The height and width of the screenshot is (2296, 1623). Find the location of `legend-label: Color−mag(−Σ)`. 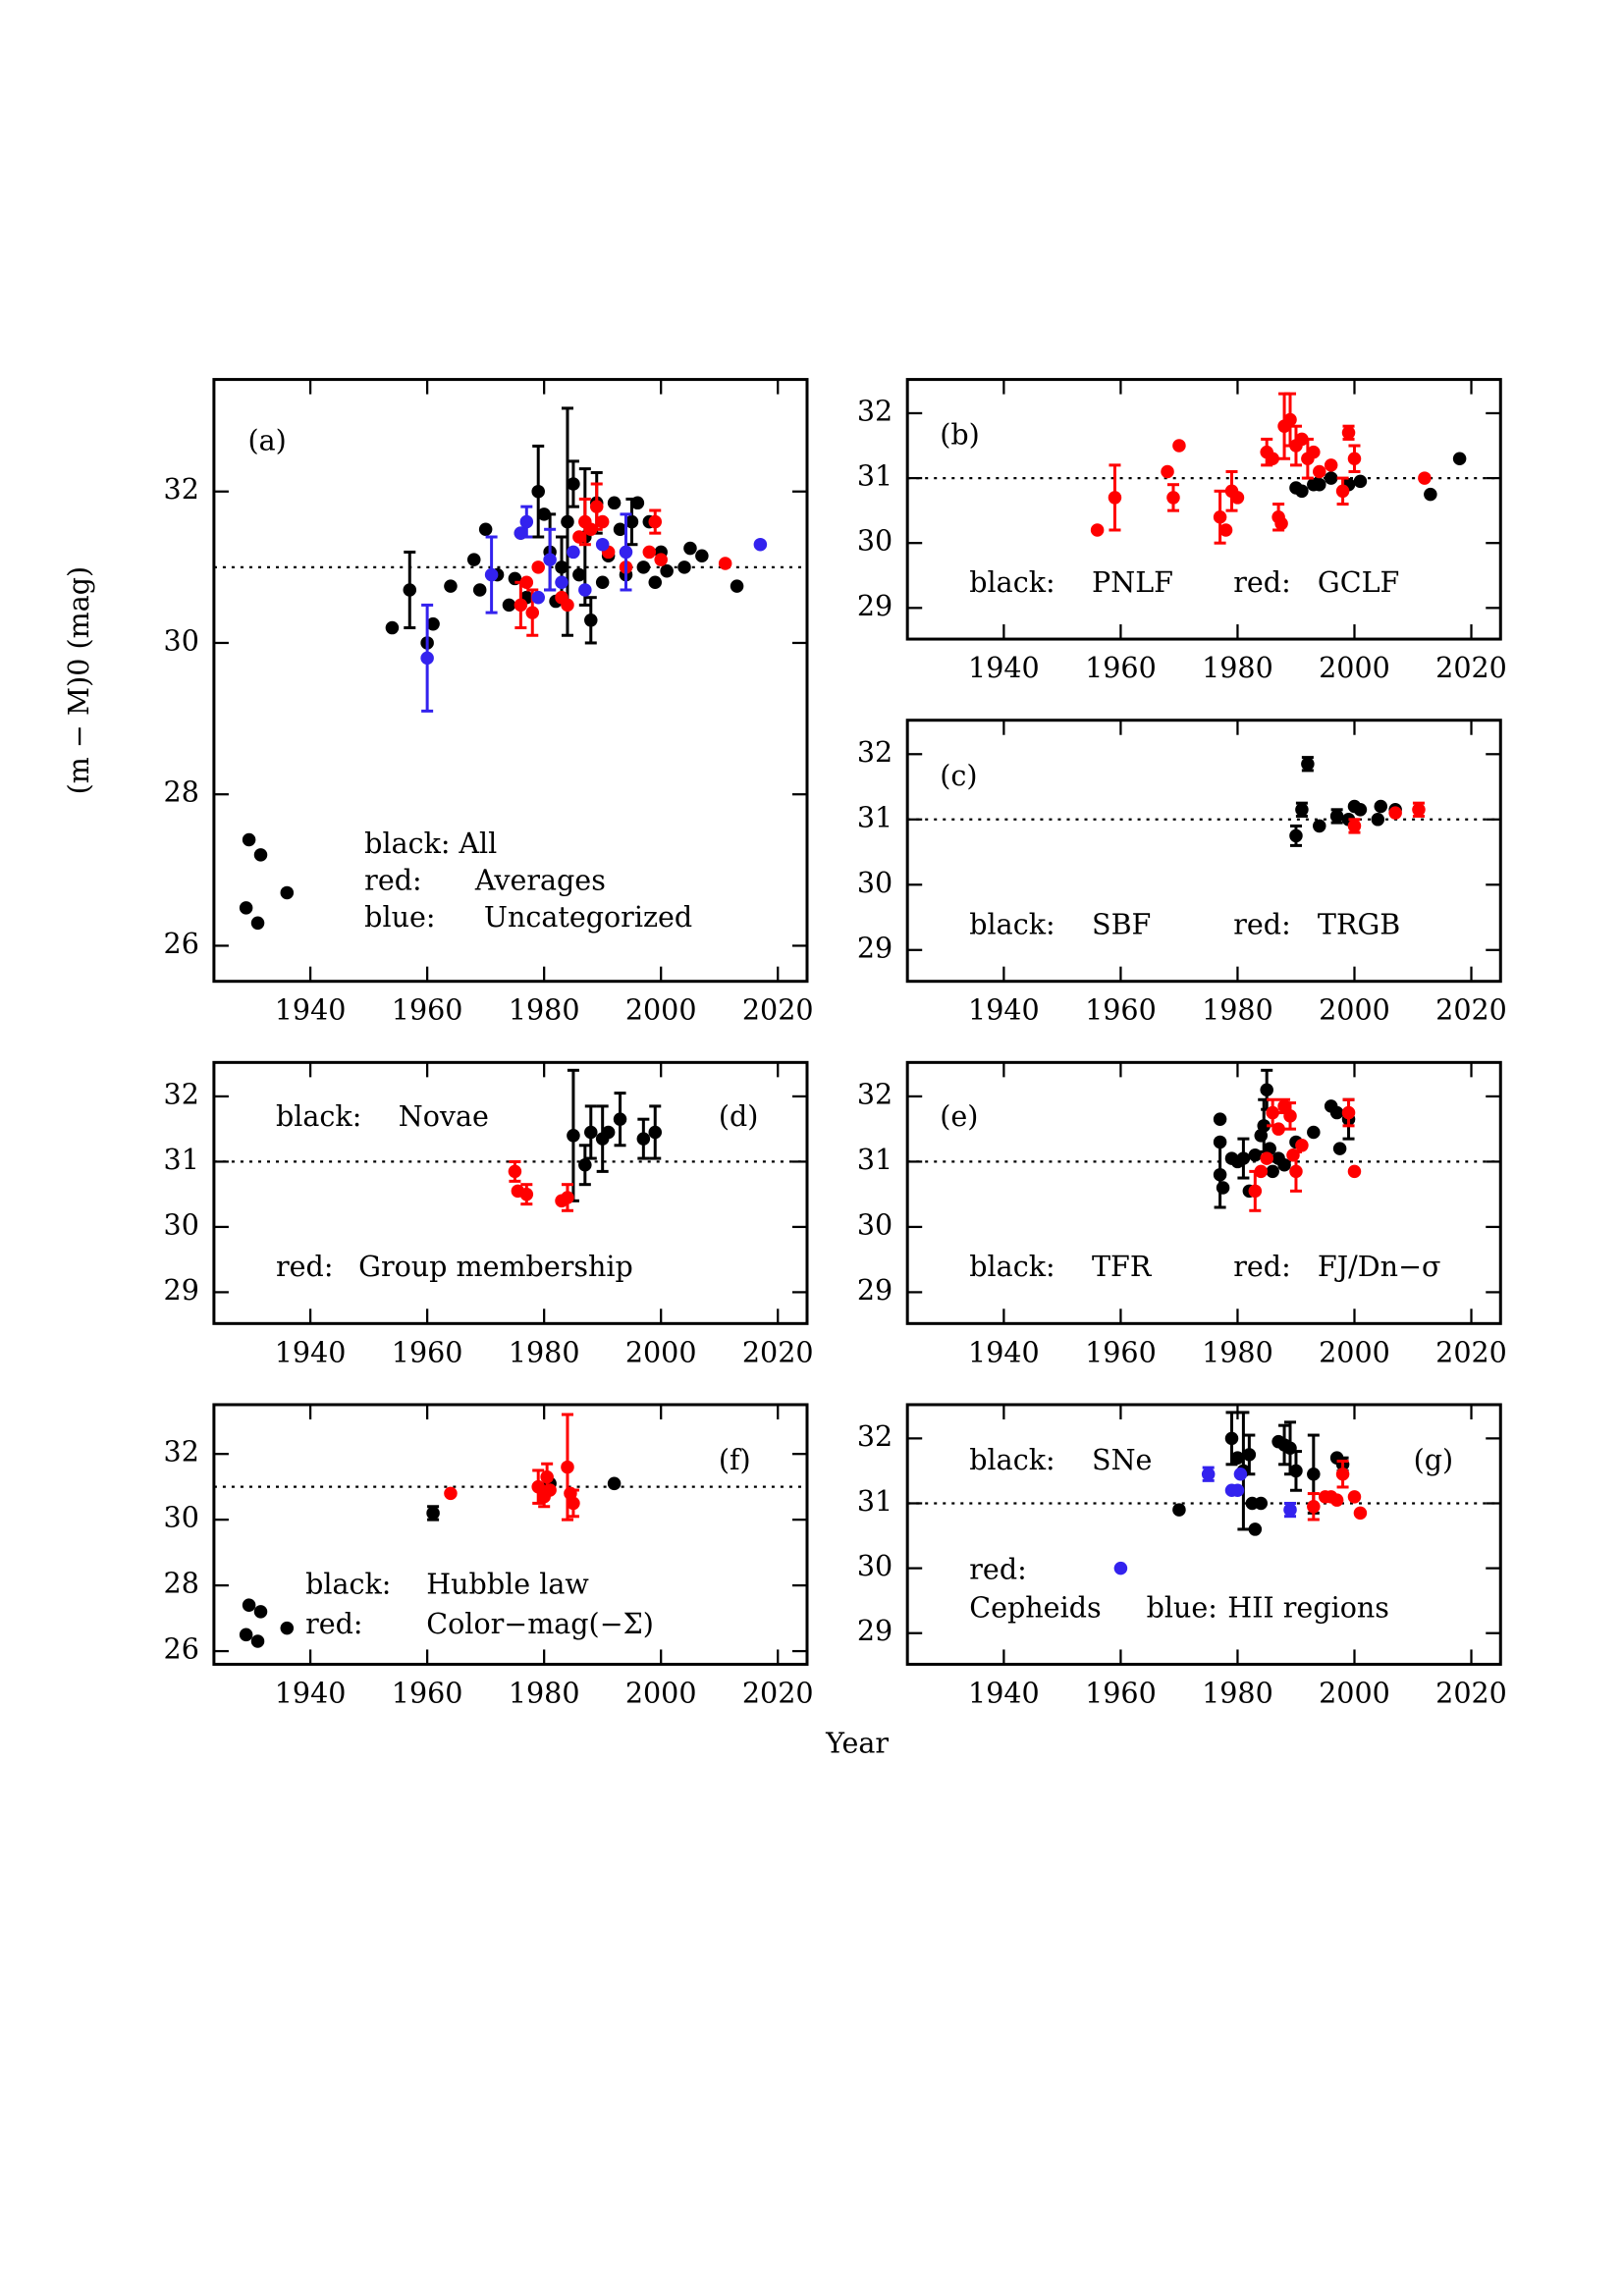

legend-label: Color−mag(−Σ) is located at coordinates (540, 1623).